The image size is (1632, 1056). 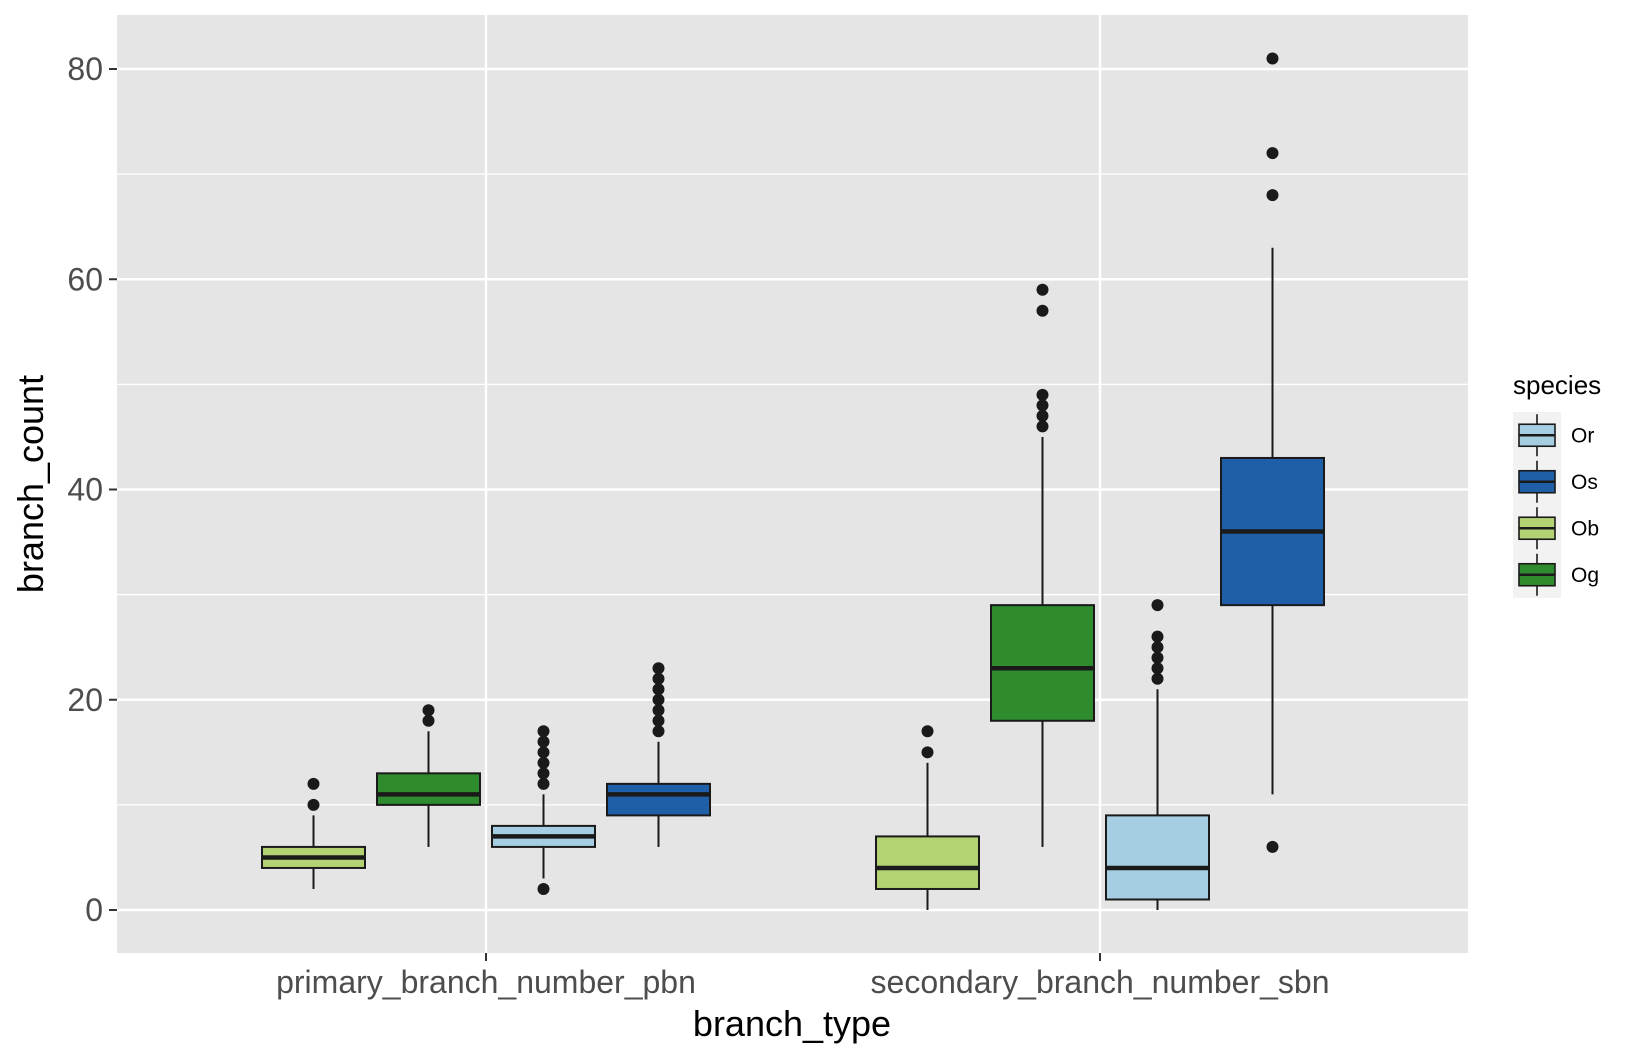 I want to click on legend-item-Ob: Ob, so click(x=1558, y=528).